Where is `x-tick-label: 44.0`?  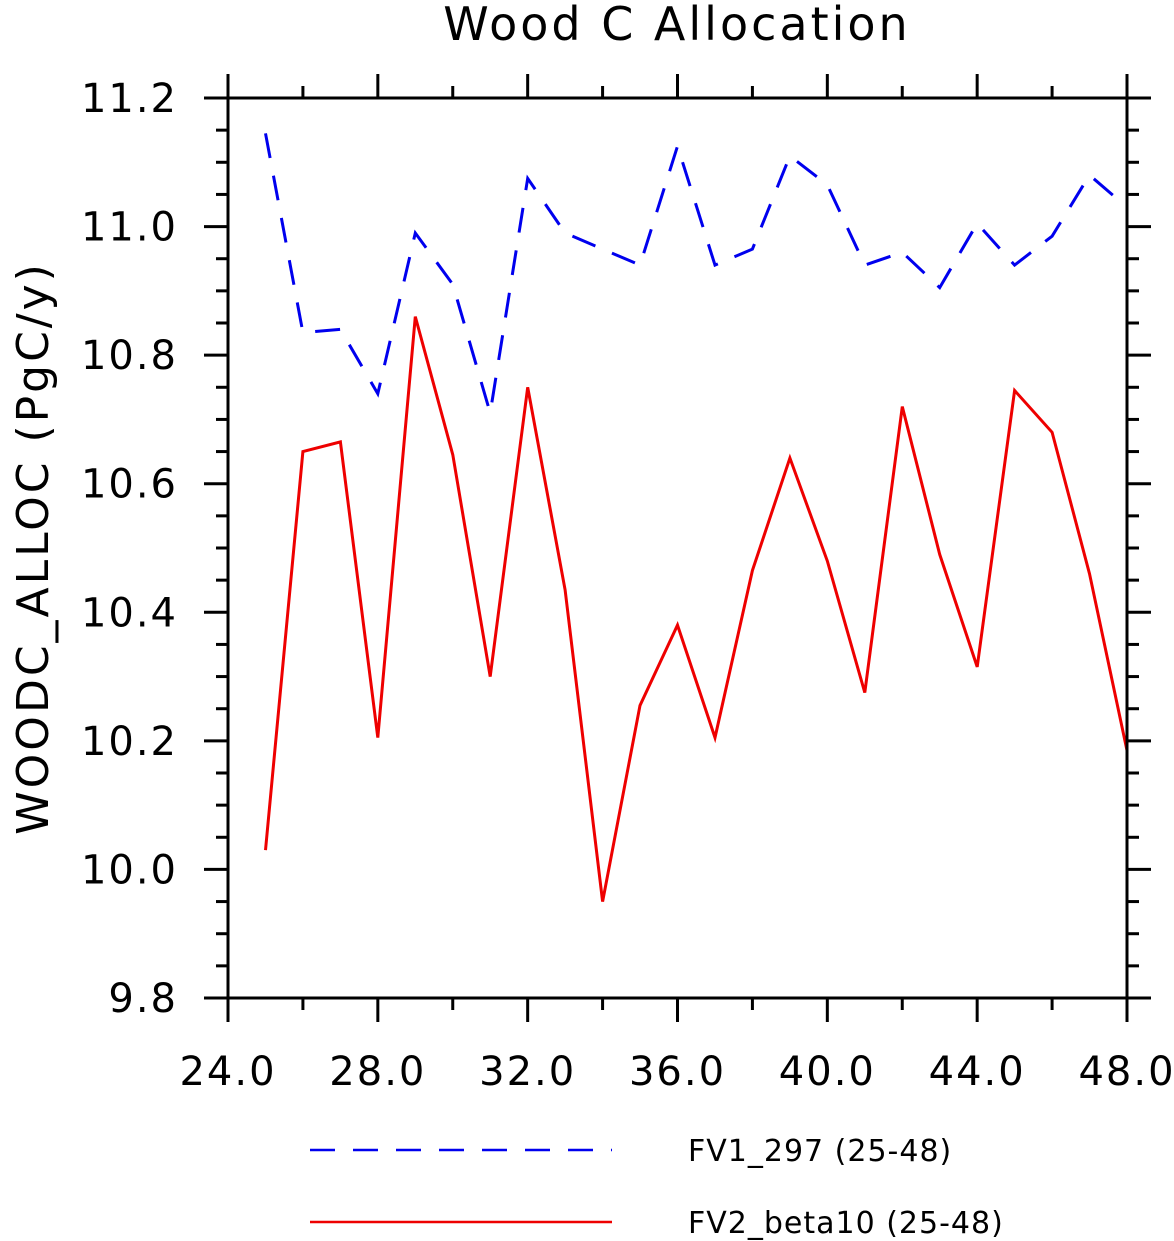
x-tick-label: 44.0 is located at coordinates (977, 1072).